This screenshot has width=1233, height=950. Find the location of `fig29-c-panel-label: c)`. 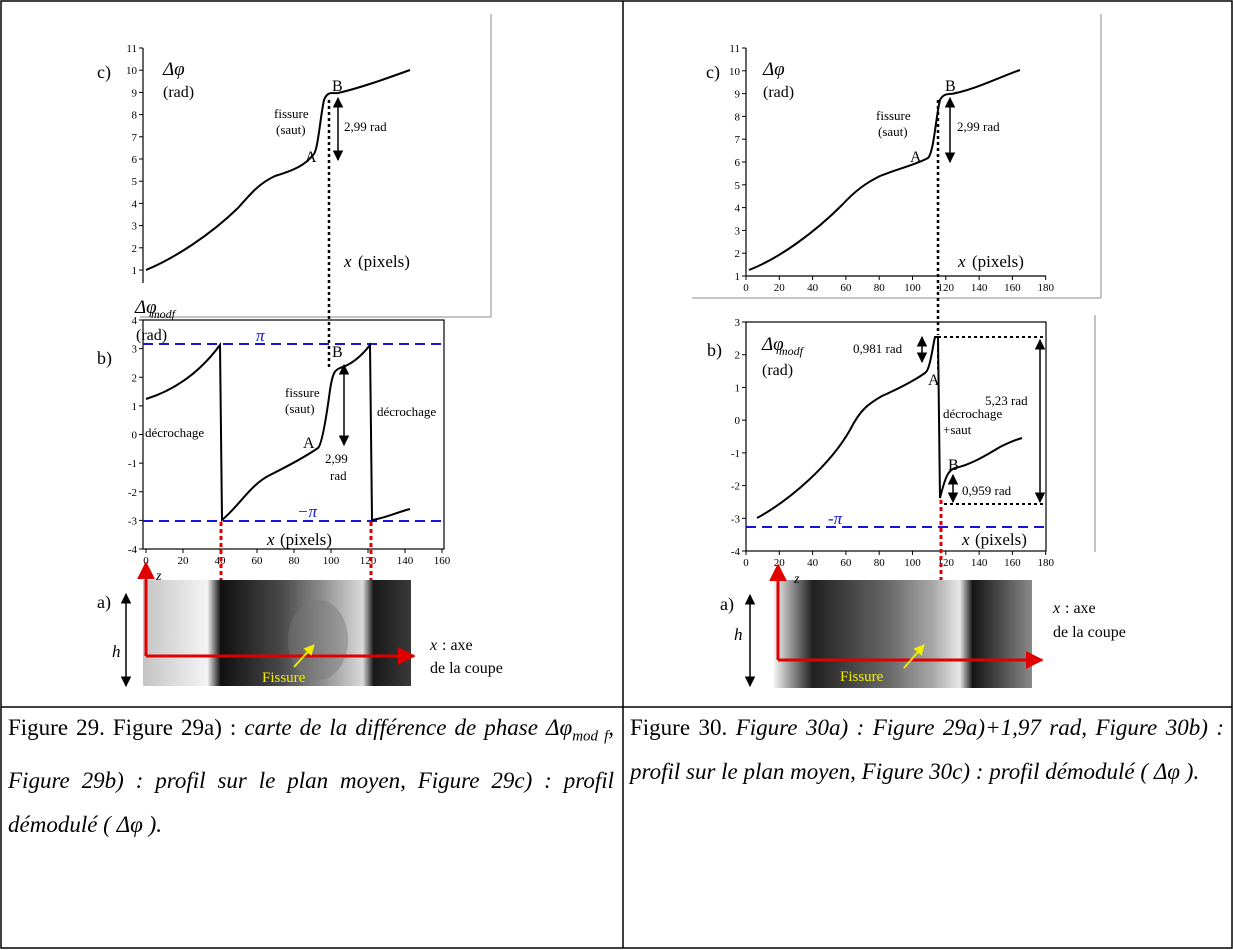

fig29-c-panel-label: c) is located at coordinates (104, 72).